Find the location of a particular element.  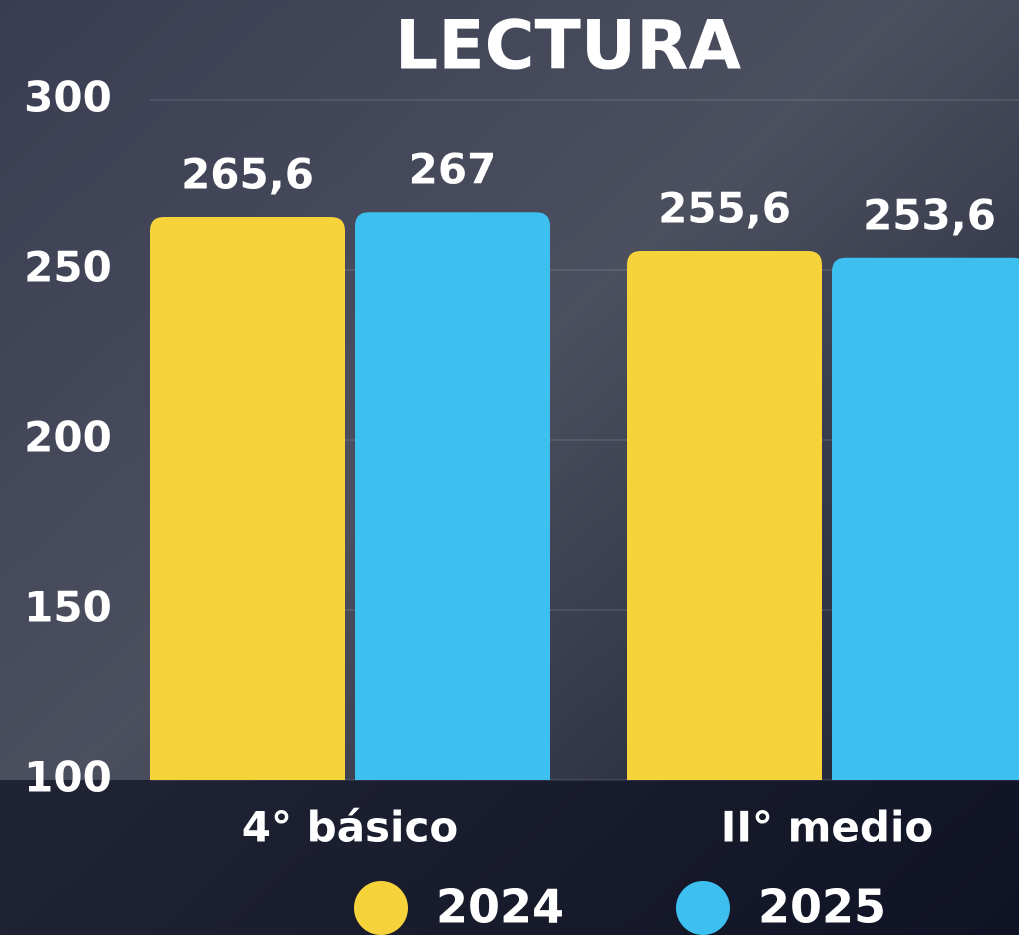

value-label: 253,6 is located at coordinates (929, 214).